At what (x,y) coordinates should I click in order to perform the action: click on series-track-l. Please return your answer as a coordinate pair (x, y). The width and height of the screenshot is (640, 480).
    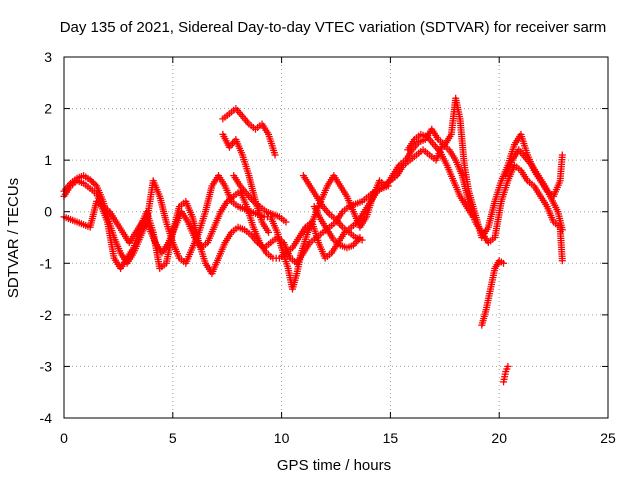
    Looking at the image, I should click on (534, 190).